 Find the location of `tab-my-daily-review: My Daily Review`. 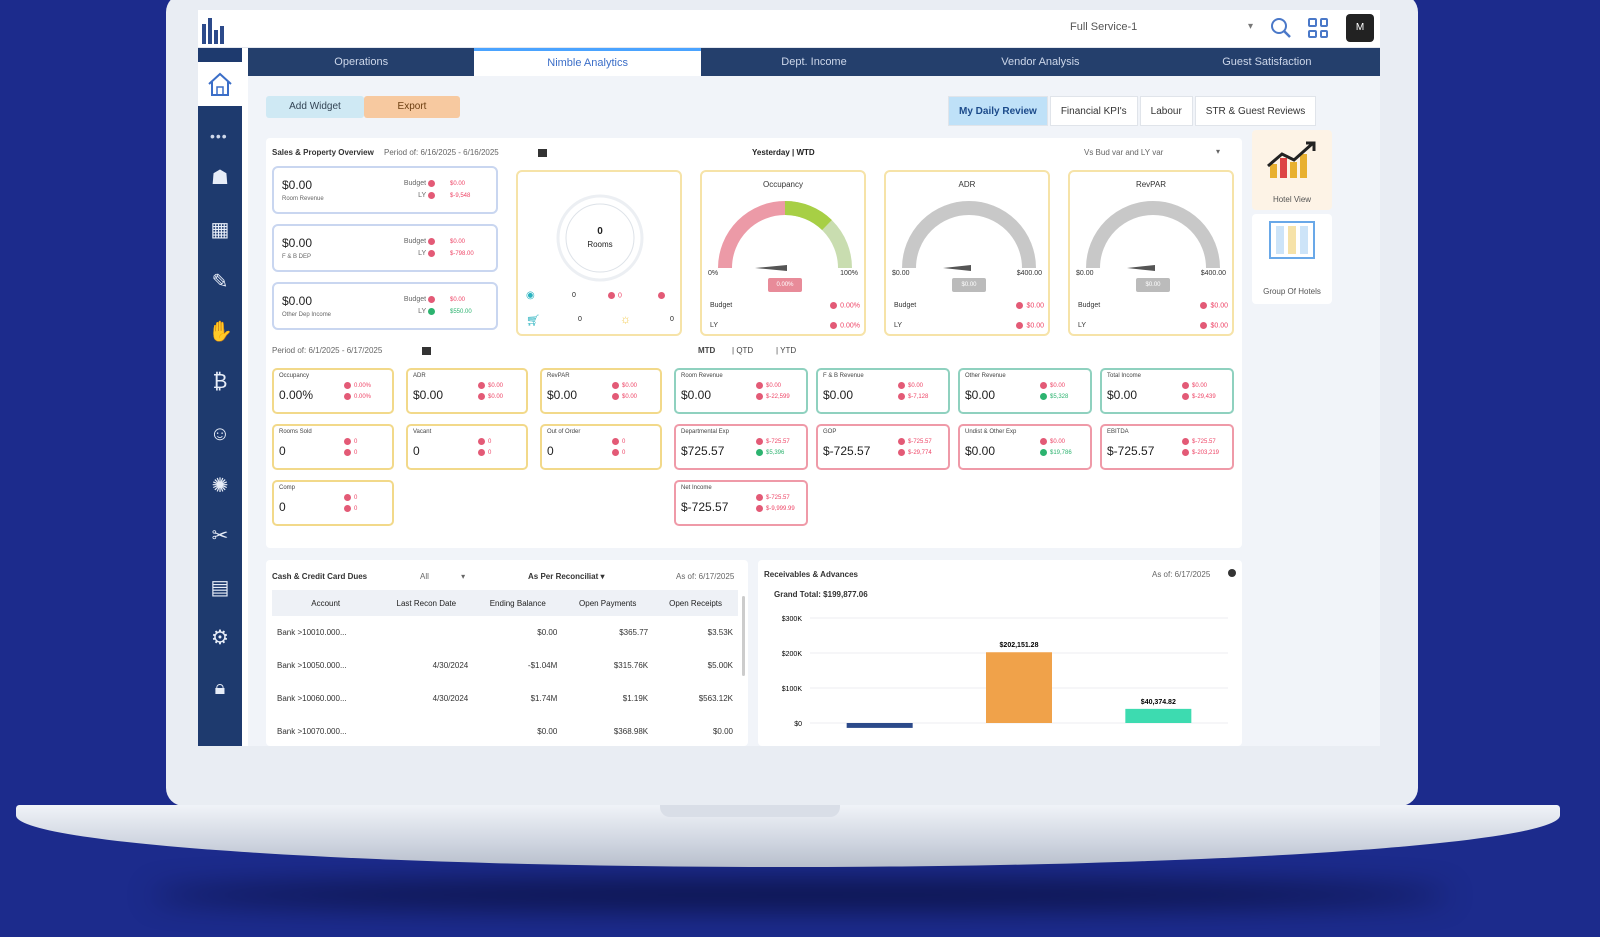

tab-my-daily-review: My Daily Review is located at coordinates (998, 111).